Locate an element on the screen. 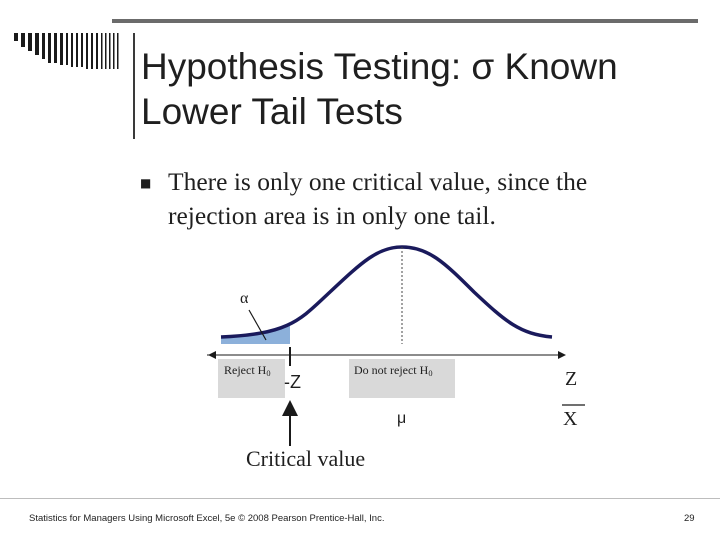 This screenshot has width=720, height=540. reject-label-text: Reject H is located at coordinates (245, 370).